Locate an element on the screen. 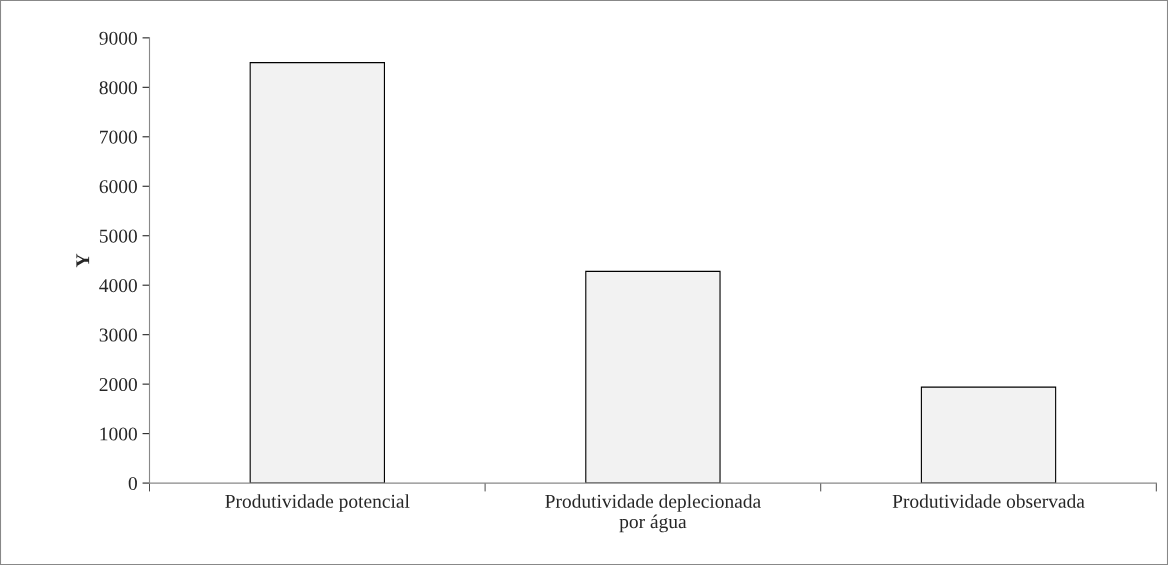  y-tick-label: 3000 is located at coordinates (118, 335).